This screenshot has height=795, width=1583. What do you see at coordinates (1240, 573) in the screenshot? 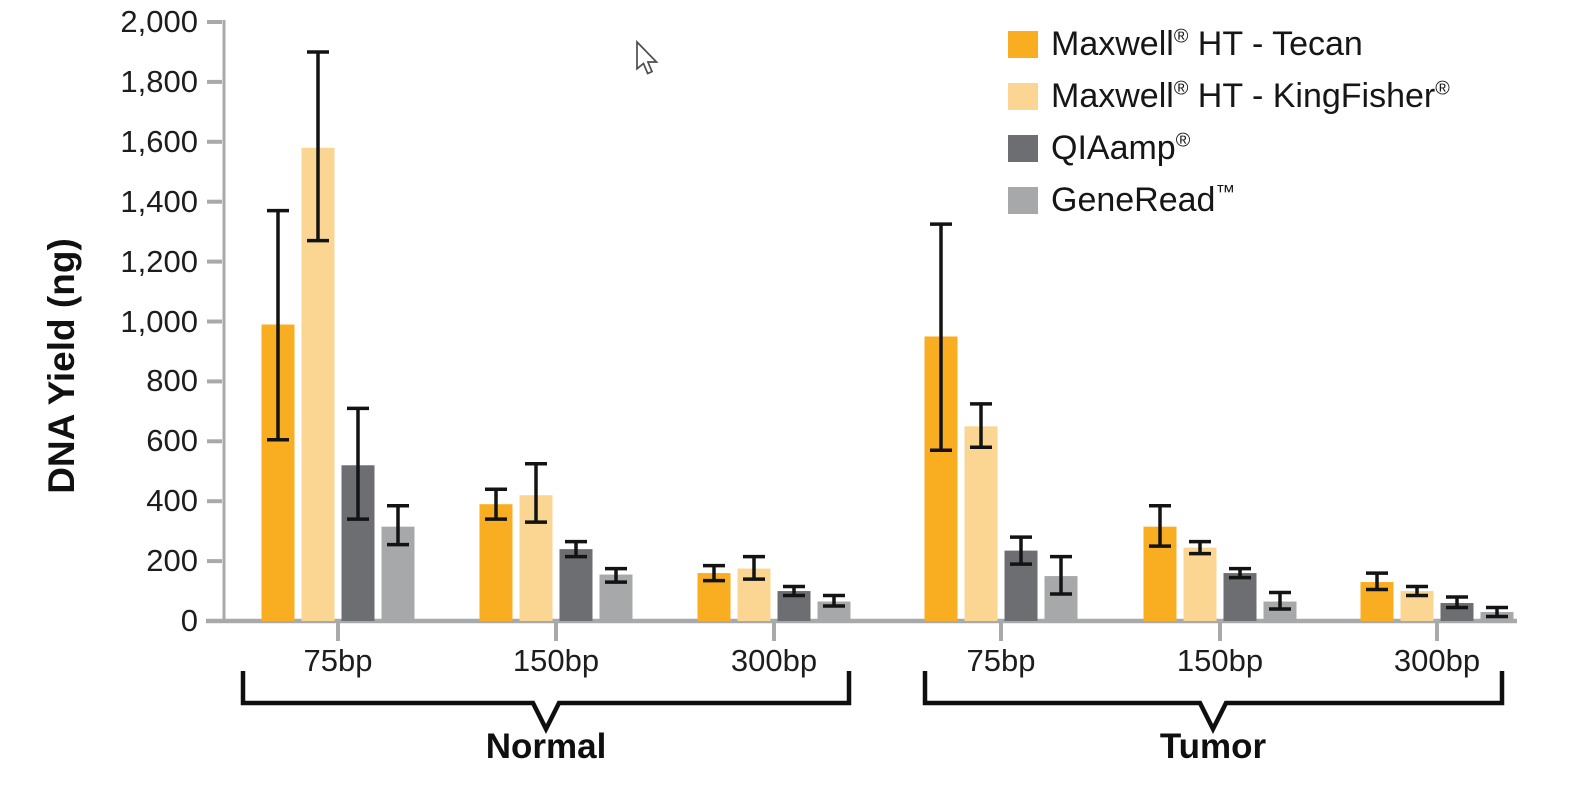
I see `error-bar-qiaamp-tumor-150bp` at bounding box center [1240, 573].